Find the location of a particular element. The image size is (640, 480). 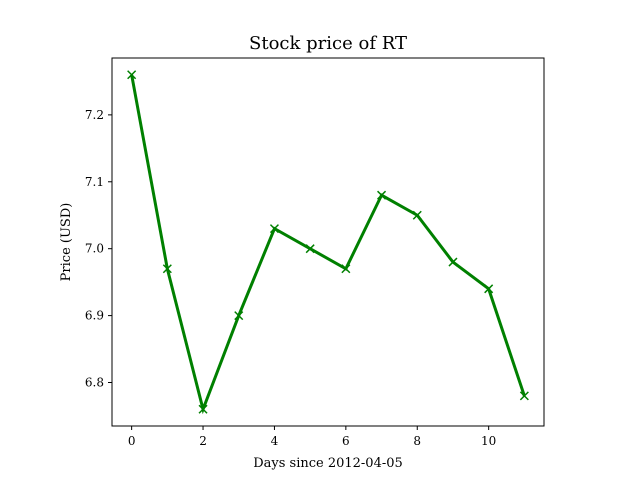

chart-title: Stock price of RT is located at coordinates (328, 43).